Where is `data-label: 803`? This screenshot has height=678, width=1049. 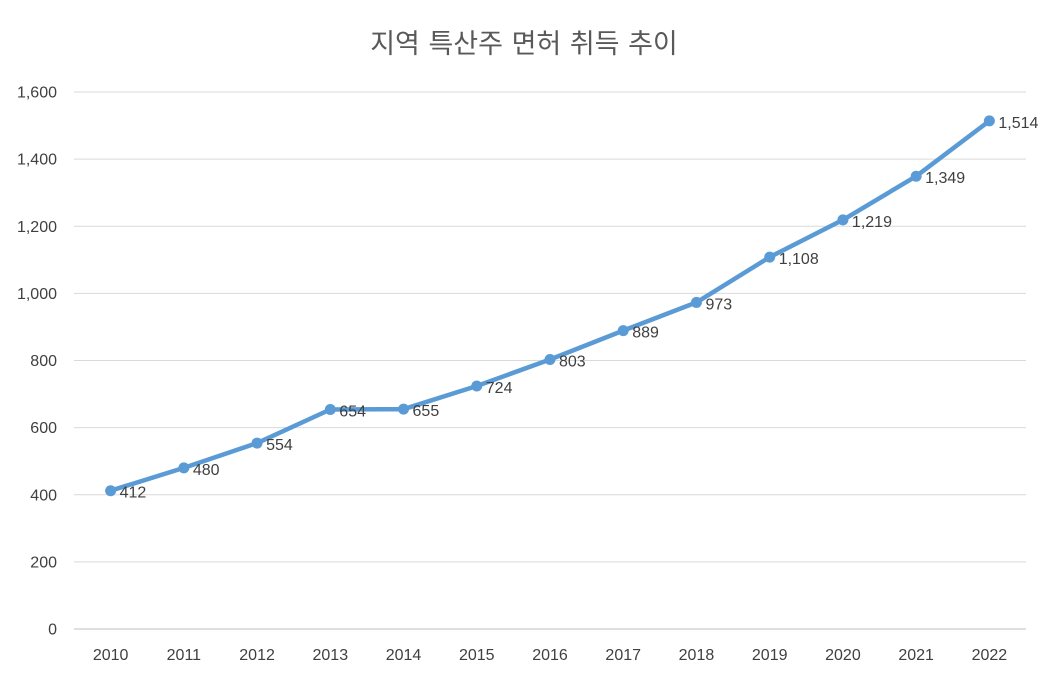
data-label: 803 is located at coordinates (572, 361).